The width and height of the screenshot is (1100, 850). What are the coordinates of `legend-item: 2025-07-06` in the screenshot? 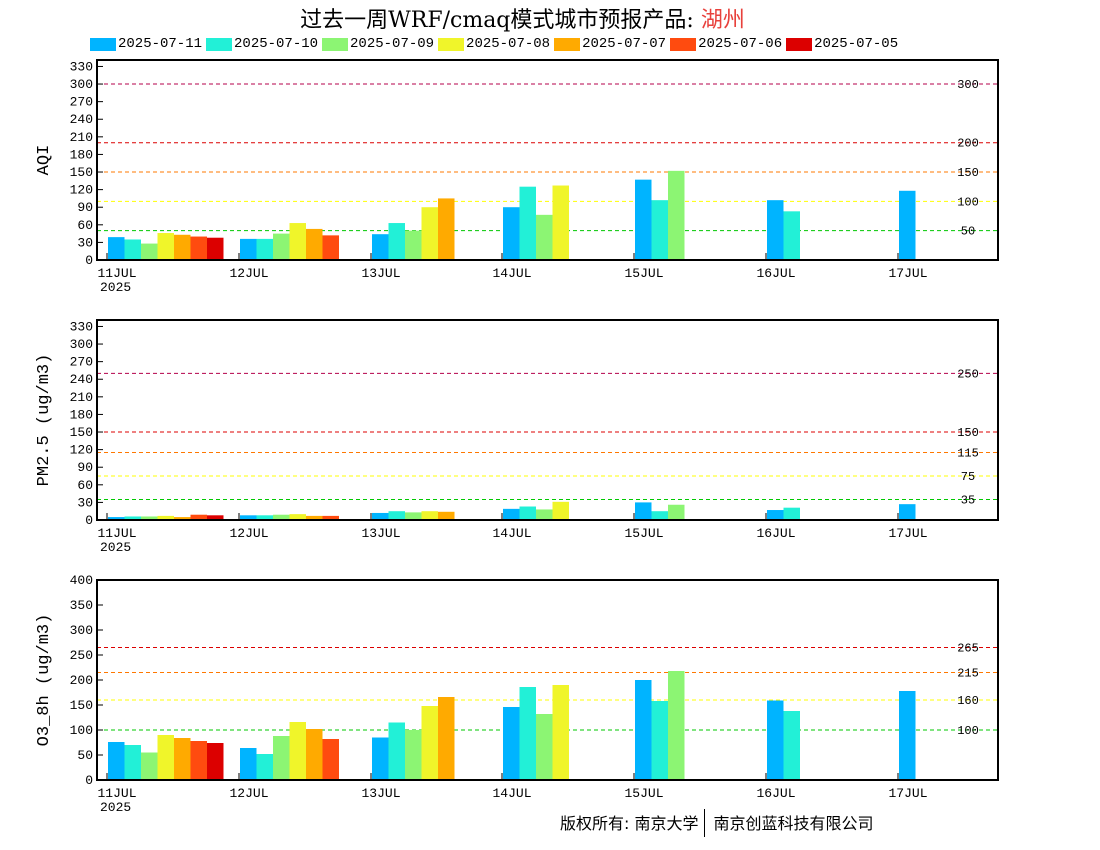 It's located at (726, 44).